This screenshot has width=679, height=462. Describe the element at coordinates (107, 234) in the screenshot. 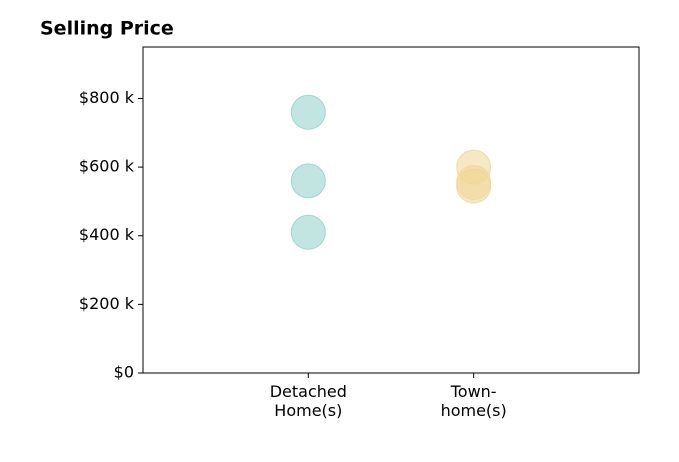

I see `y-tick-label: $400 k` at that location.